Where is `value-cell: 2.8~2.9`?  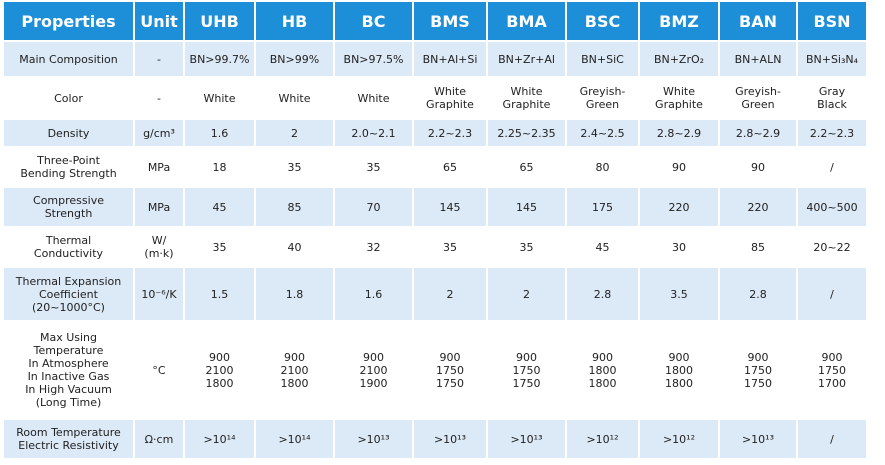
value-cell: 2.8~2.9 is located at coordinates (758, 133).